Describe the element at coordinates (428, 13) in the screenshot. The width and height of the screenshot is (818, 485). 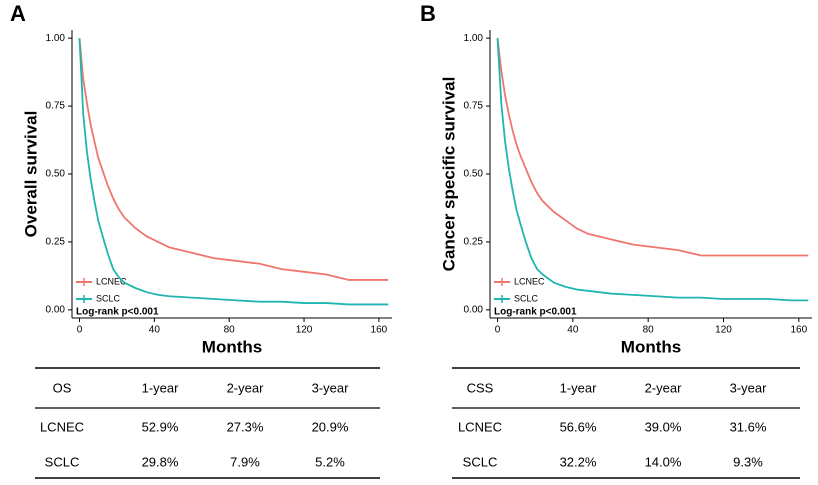
I see `panel-label: B` at that location.